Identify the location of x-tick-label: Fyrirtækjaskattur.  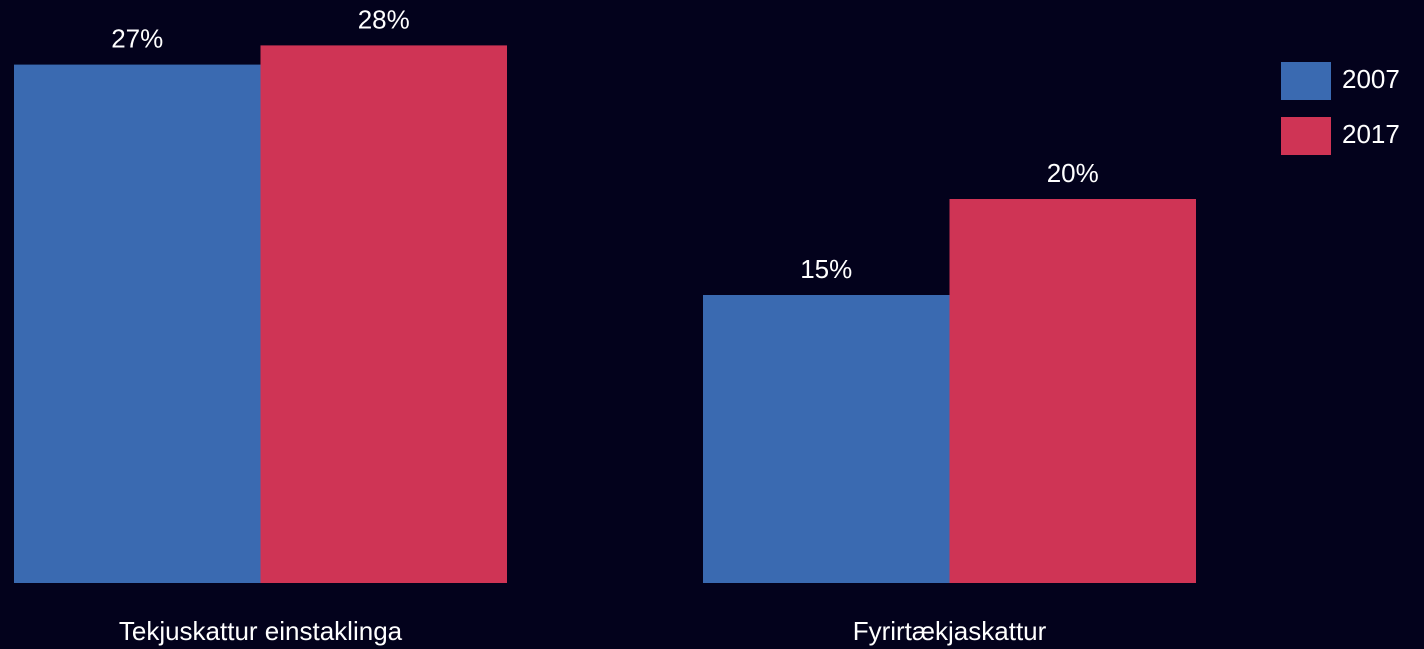
(950, 631).